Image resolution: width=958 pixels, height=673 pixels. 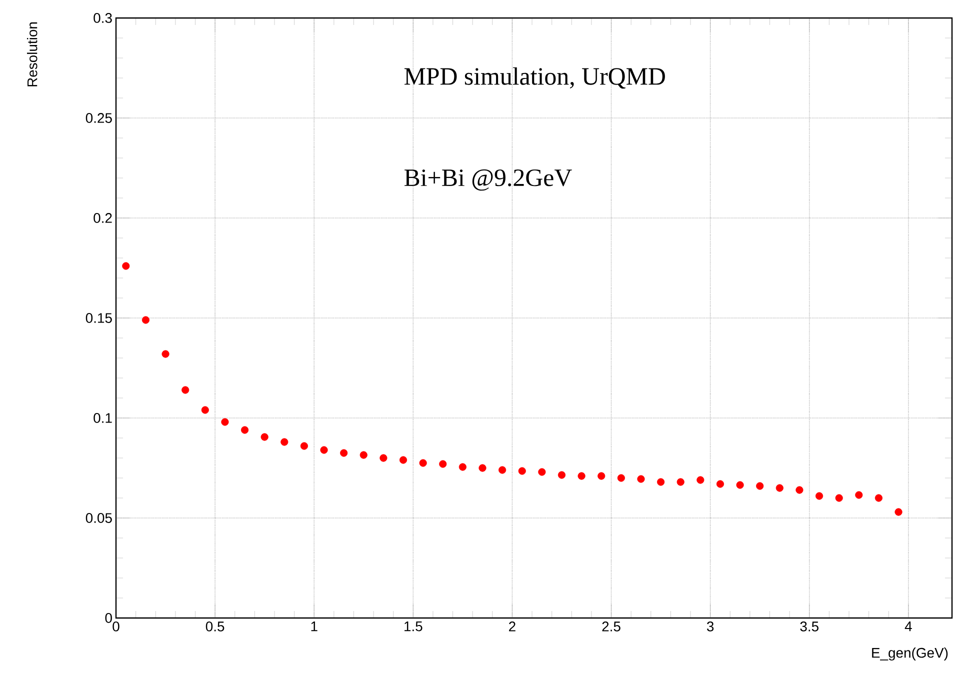 I want to click on y-tick-label: 0.3, so click(x=103, y=18).